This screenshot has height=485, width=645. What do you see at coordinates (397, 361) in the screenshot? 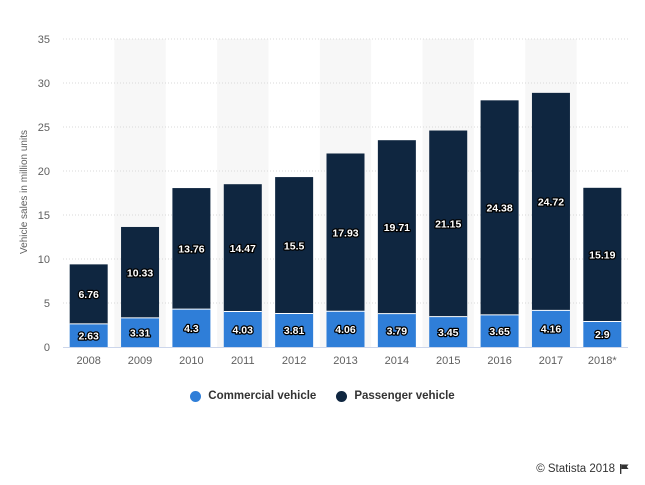
I see `x-tick-label: 2014` at bounding box center [397, 361].